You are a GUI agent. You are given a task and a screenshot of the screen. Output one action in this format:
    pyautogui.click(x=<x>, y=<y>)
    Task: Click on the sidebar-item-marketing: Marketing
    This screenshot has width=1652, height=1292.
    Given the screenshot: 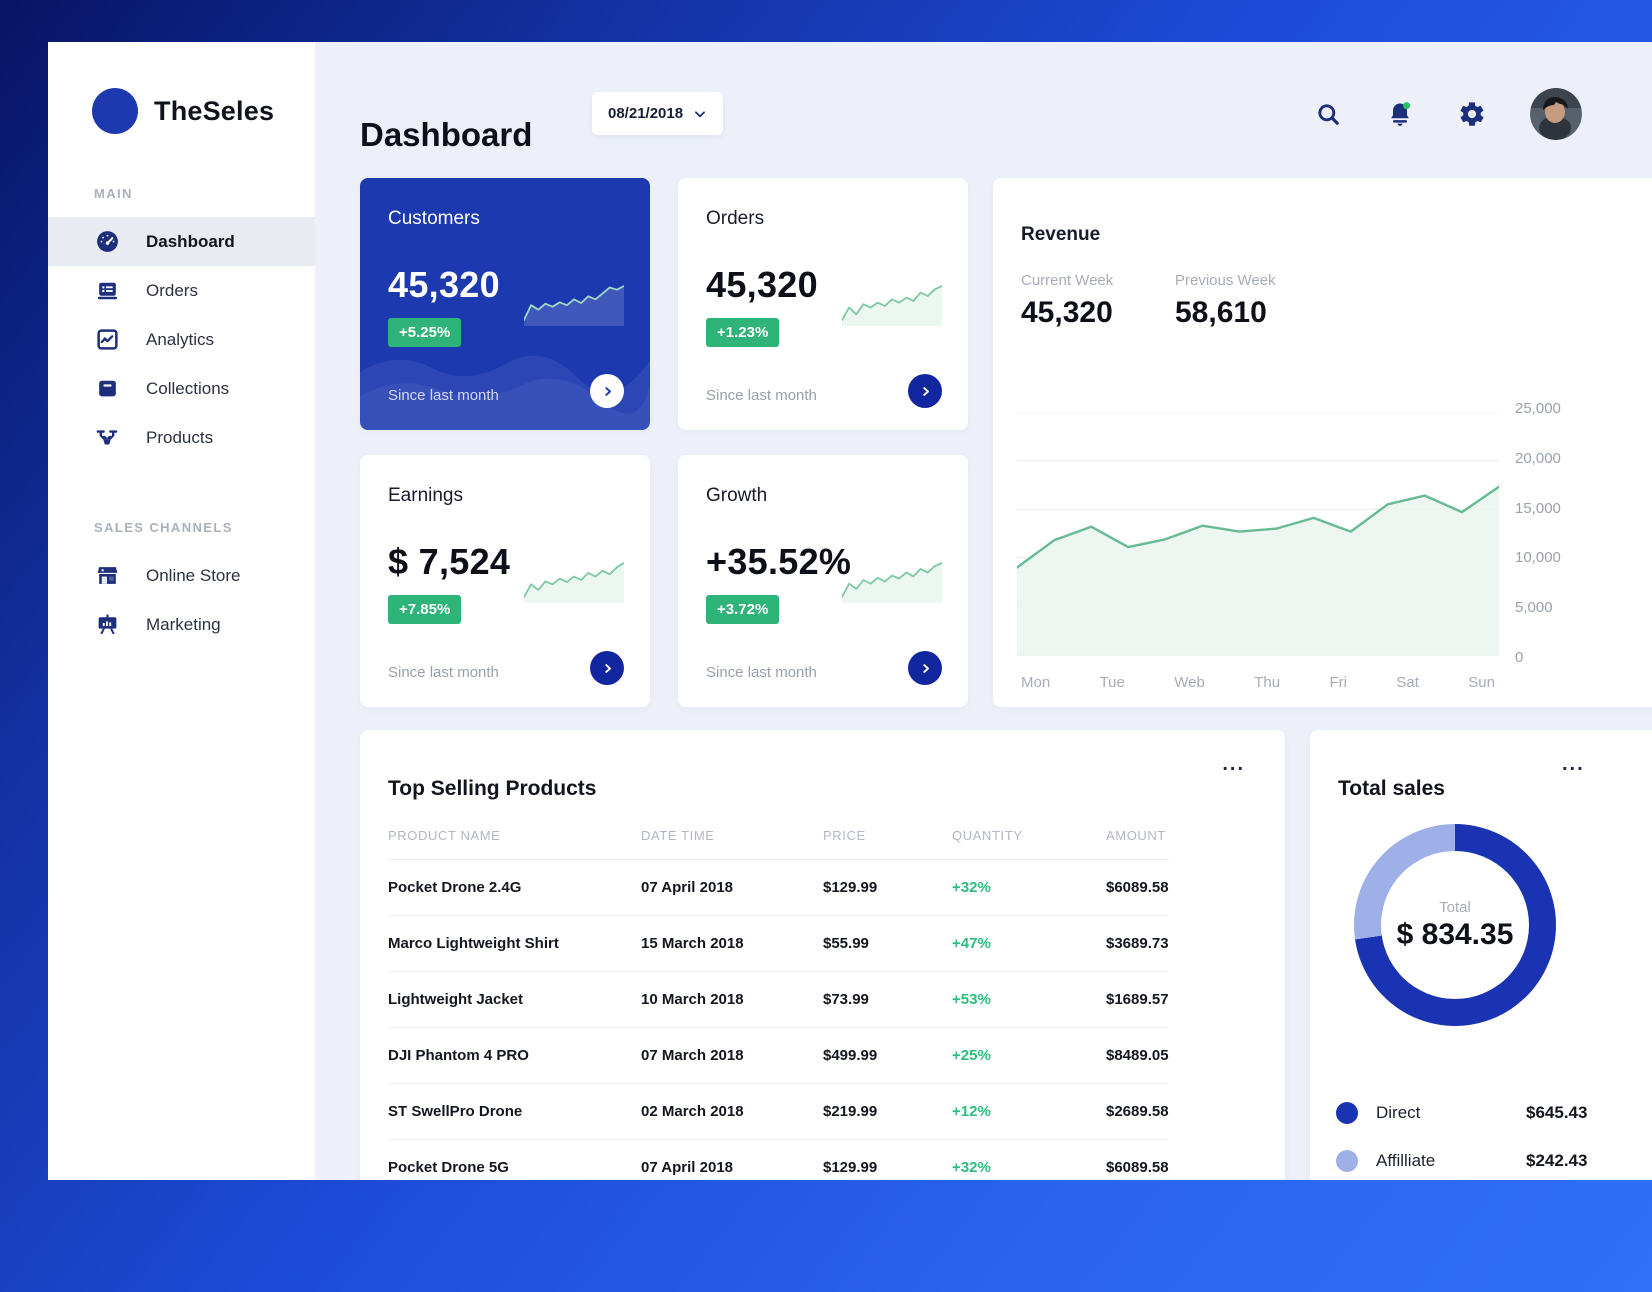 What is the action you would take?
    pyautogui.click(x=181, y=624)
    